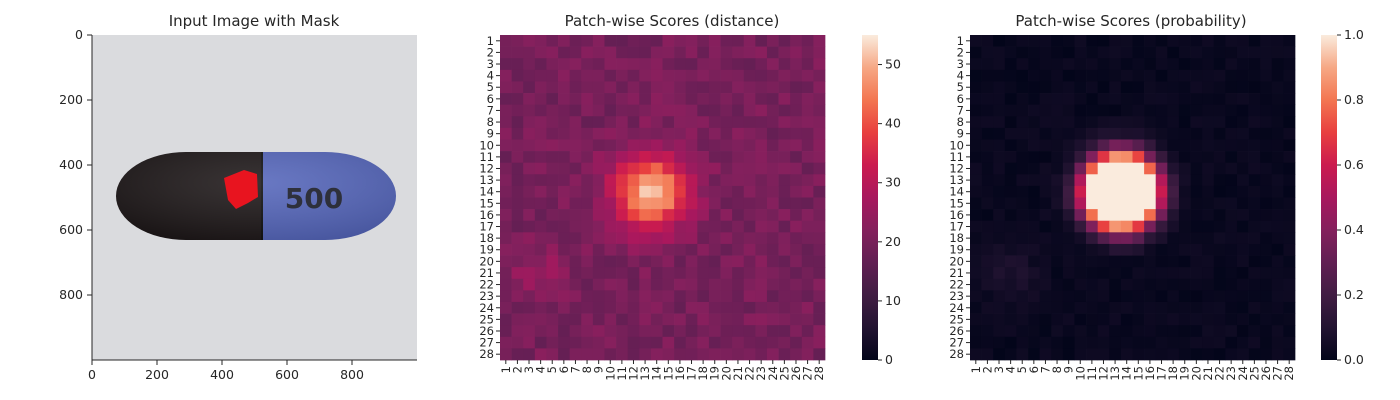 This screenshot has height=400, width=1400. I want to click on heatmap-row-label: 21, so click(956, 273).